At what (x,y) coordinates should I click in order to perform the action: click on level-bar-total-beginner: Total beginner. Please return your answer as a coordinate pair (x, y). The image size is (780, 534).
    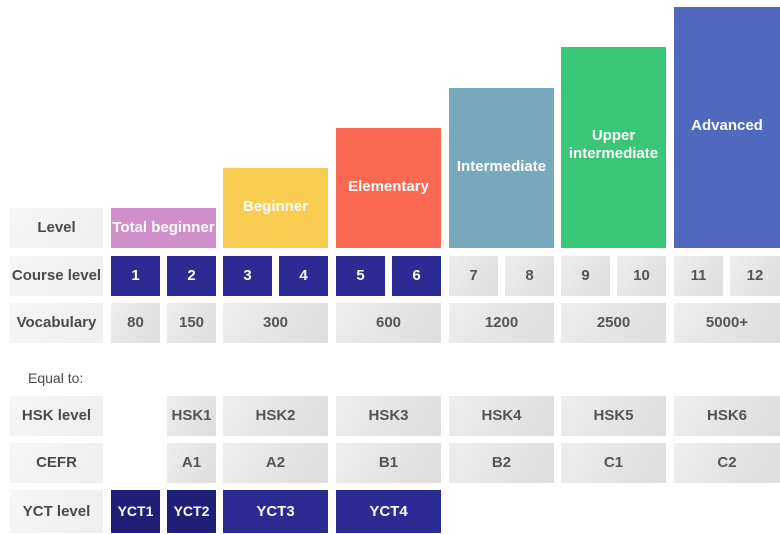
    Looking at the image, I should click on (163, 228).